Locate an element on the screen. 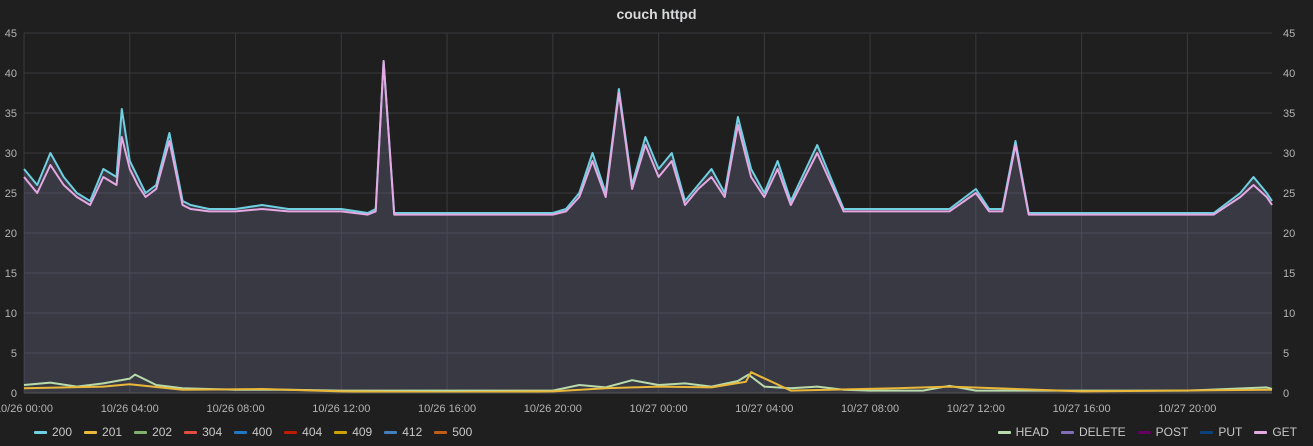  x-tick-label: 10/27 00:00 is located at coordinates (659, 409).